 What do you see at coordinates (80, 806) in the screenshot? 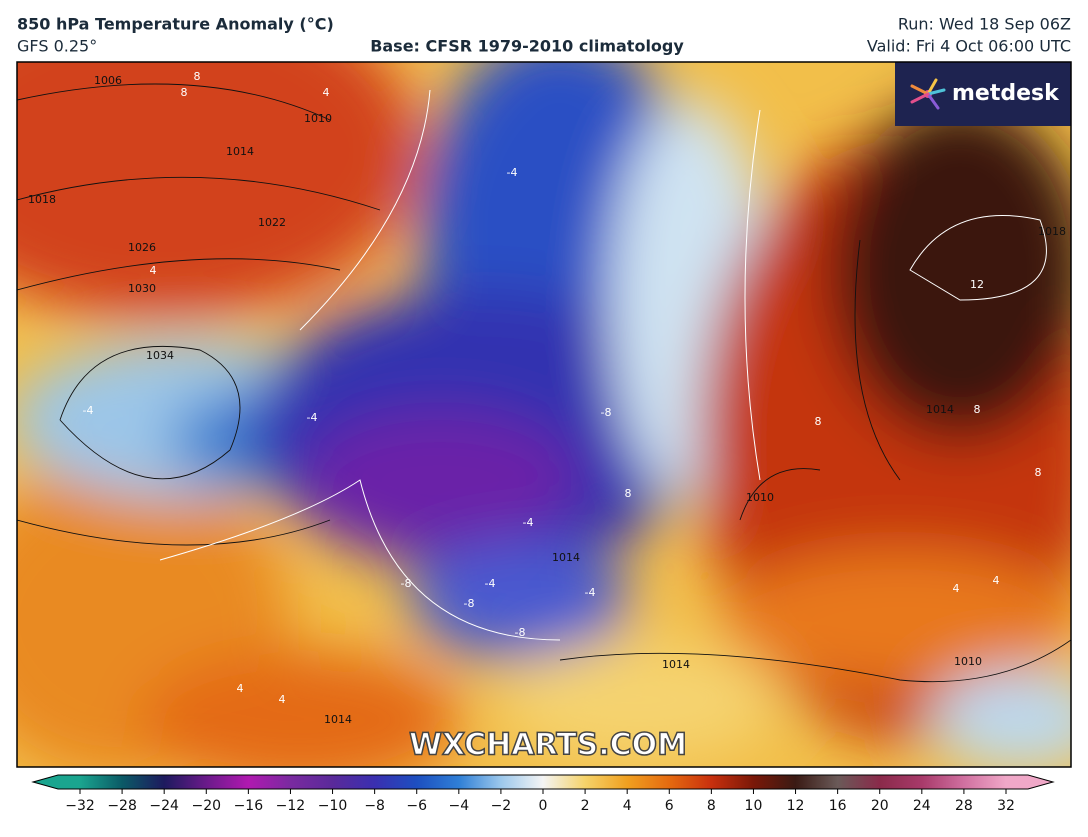
I see `colorbar-tick-label: −32` at bounding box center [80, 806].